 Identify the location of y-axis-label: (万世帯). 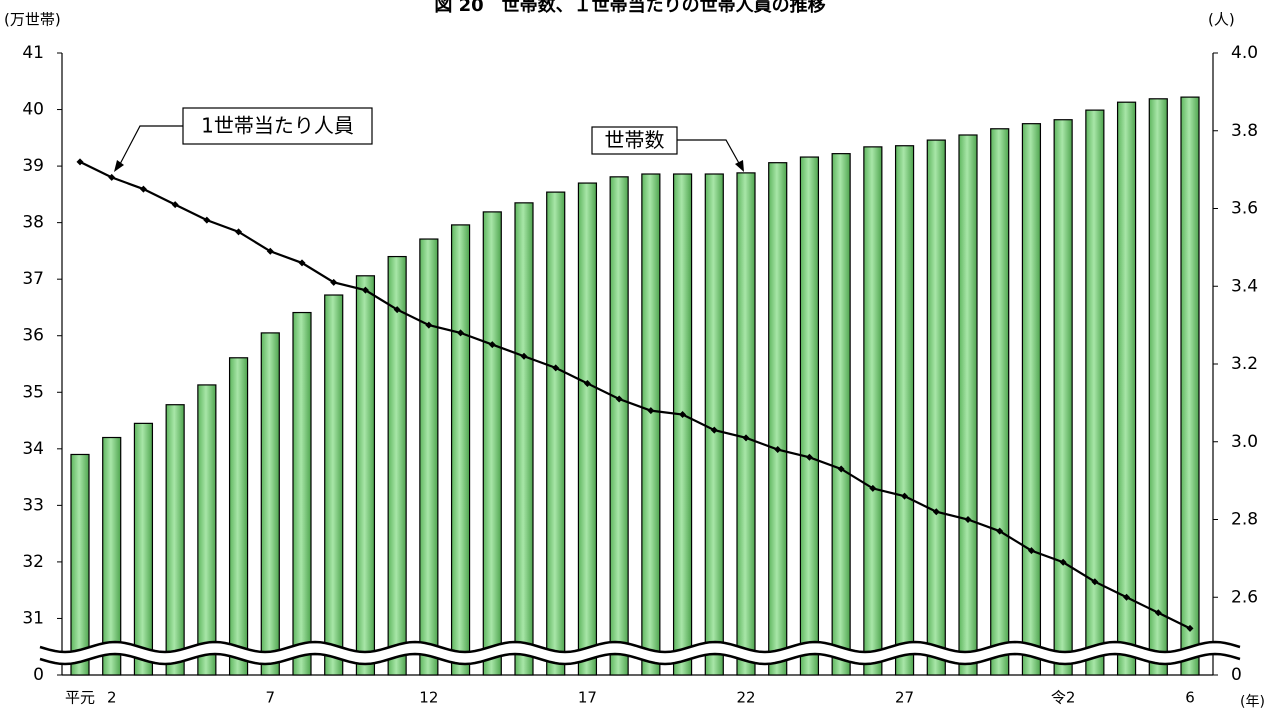
(32, 20).